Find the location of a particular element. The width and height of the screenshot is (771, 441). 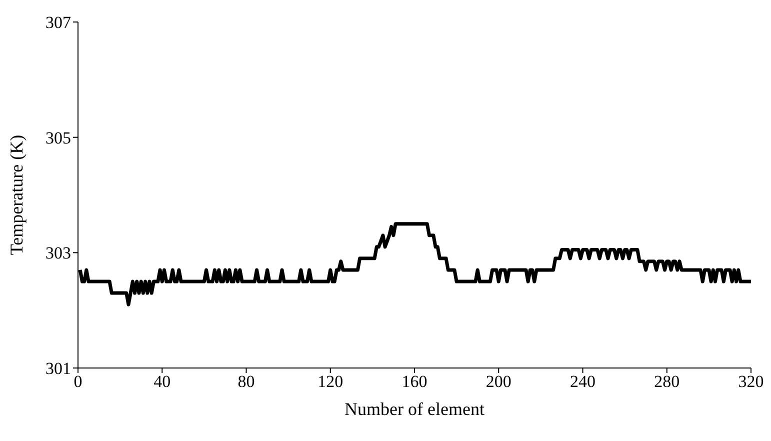

x-tick-label: 120 is located at coordinates (331, 382).